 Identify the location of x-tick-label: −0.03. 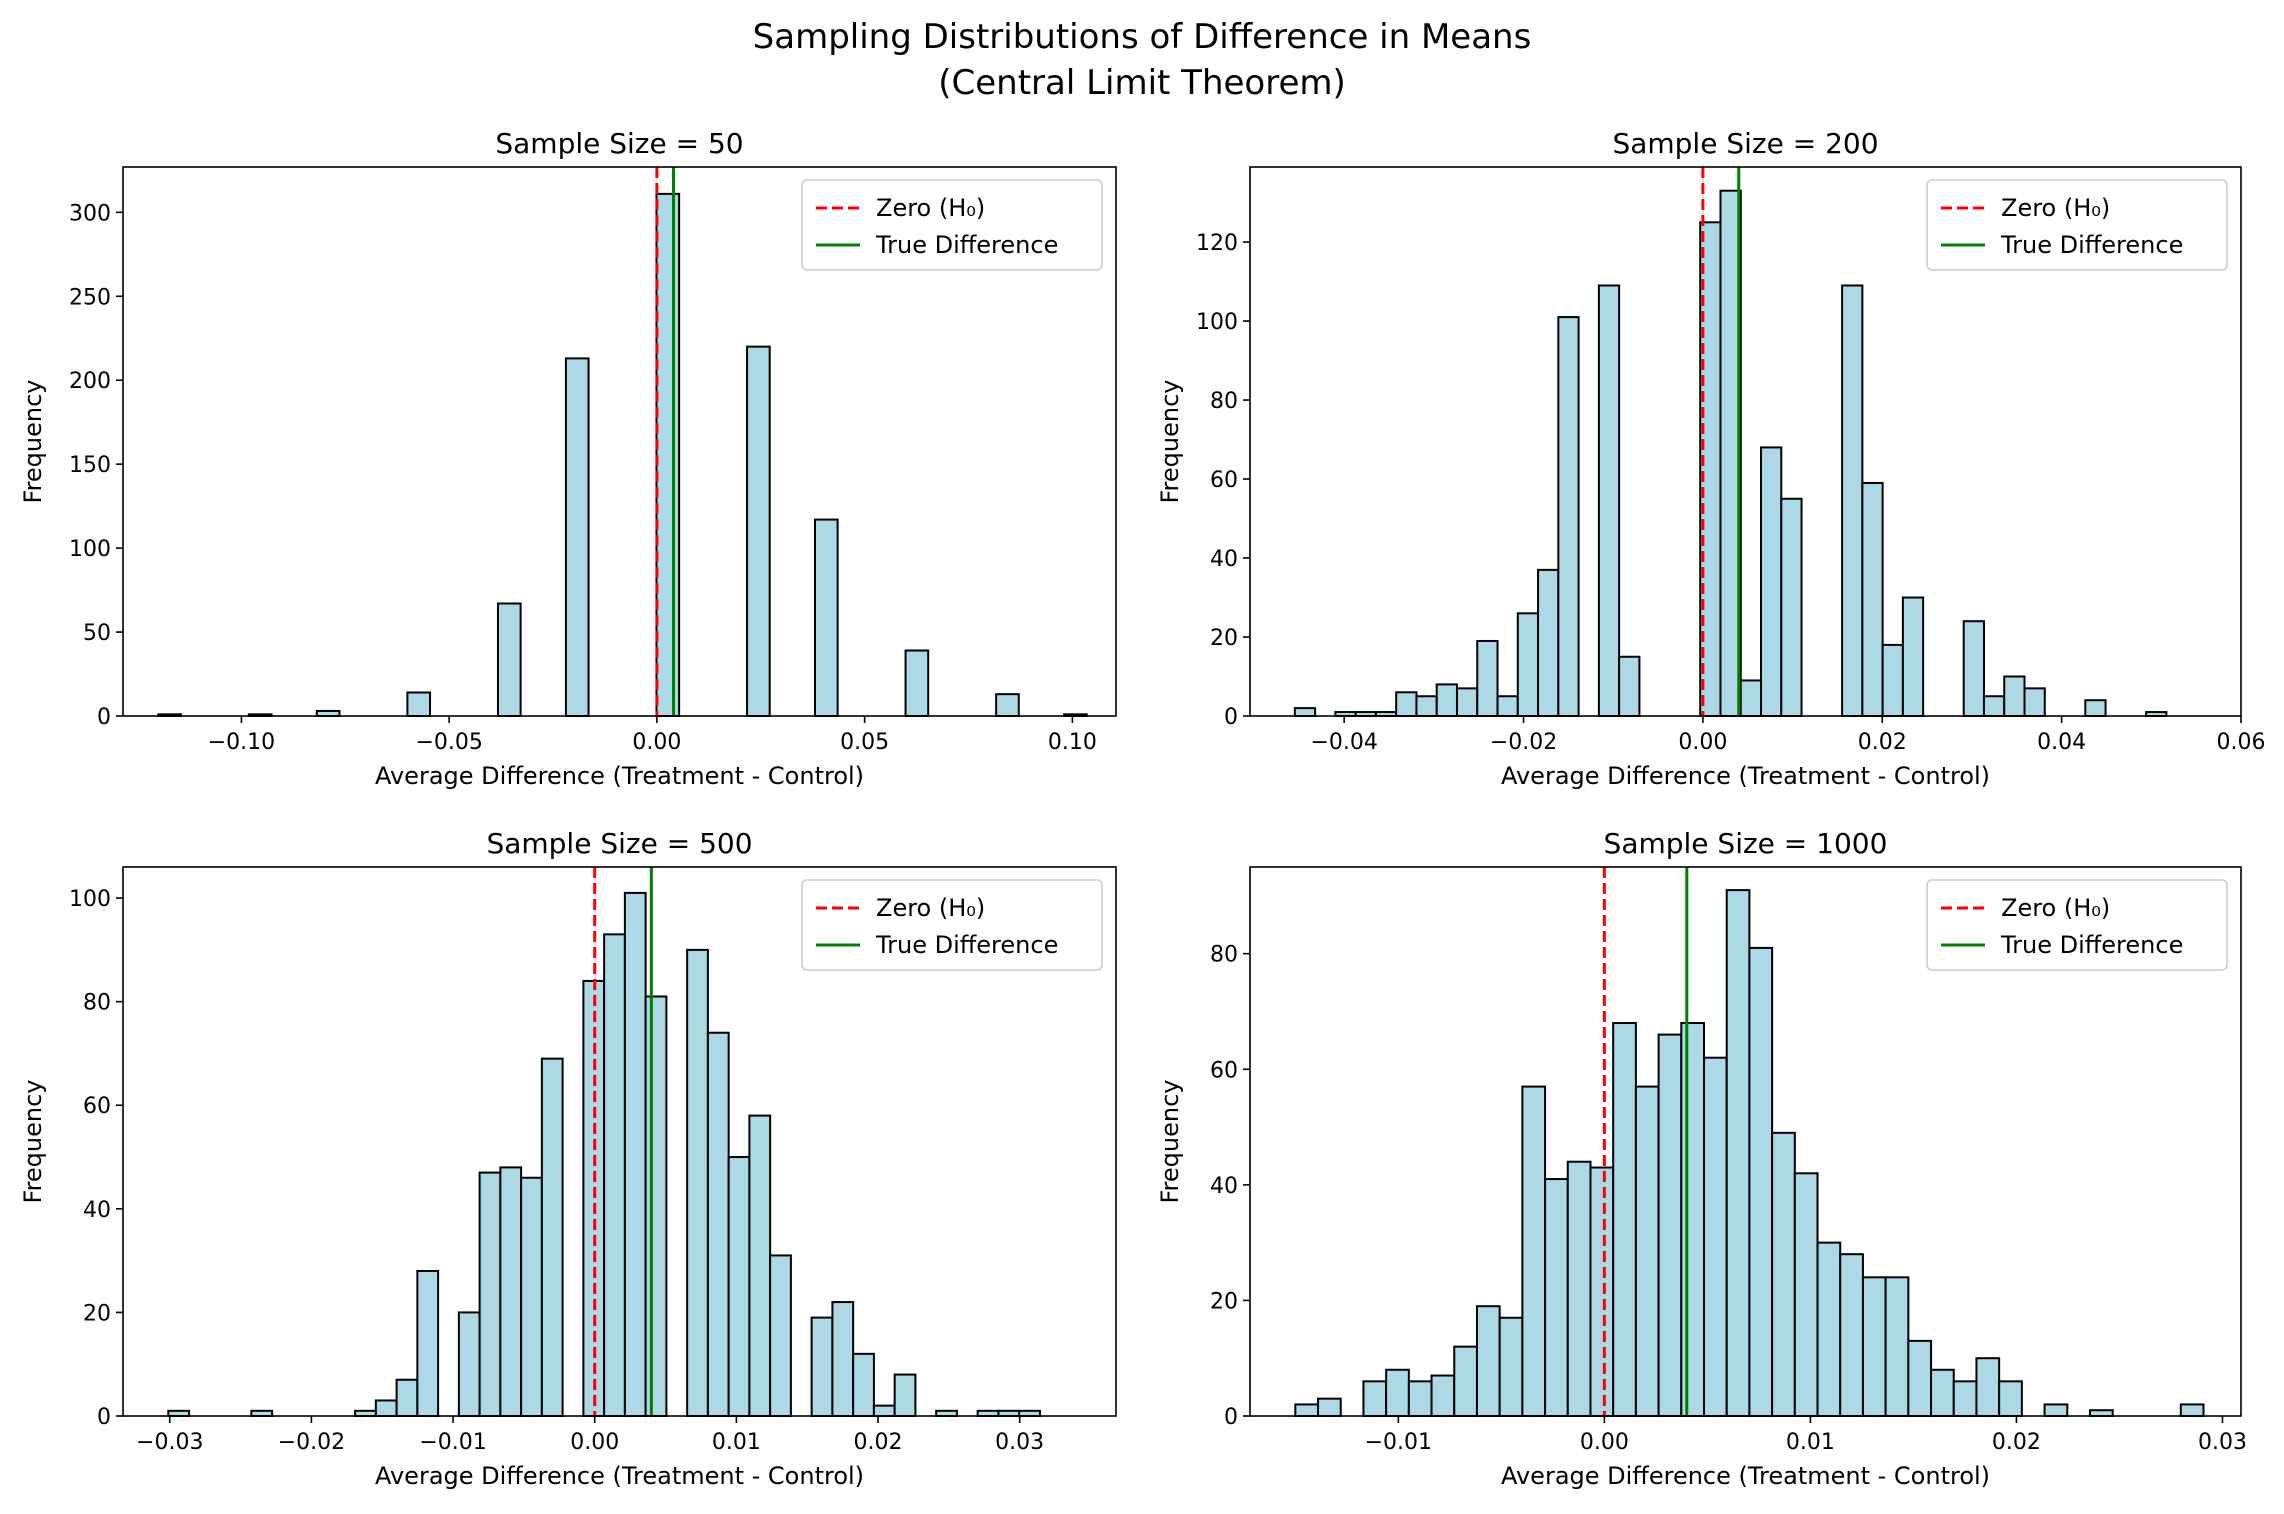
(169, 1442).